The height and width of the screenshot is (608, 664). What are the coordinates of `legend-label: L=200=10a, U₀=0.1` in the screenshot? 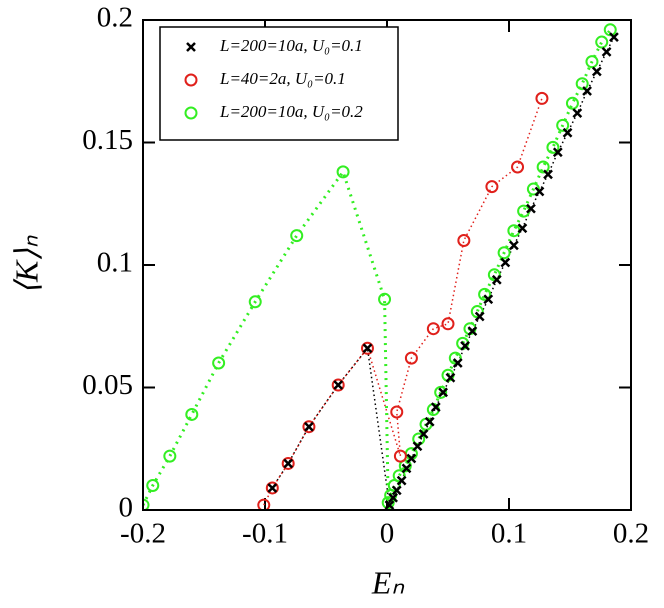 It's located at (291, 45).